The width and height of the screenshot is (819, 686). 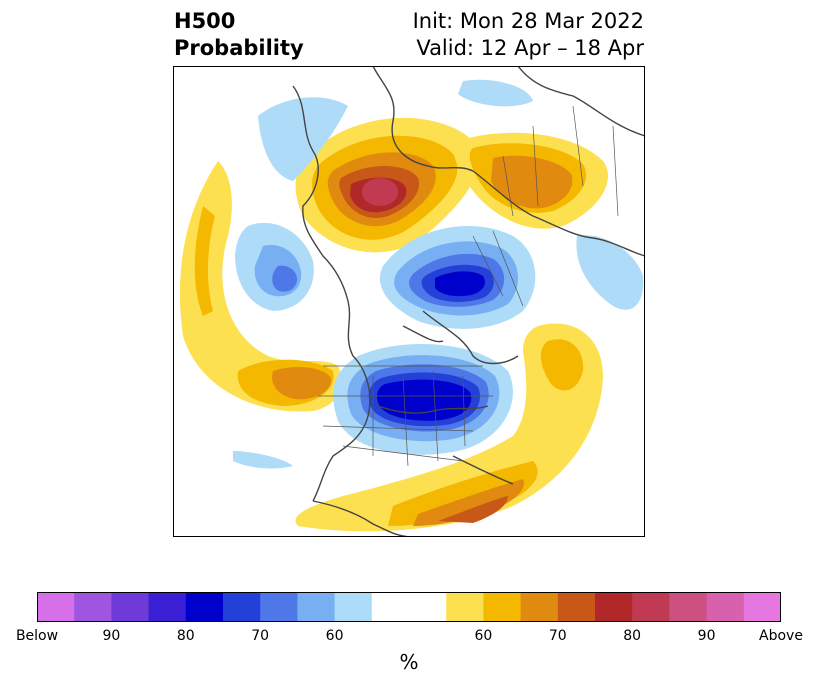 What do you see at coordinates (781, 636) in the screenshot?
I see `colorbar-tick-label: Above` at bounding box center [781, 636].